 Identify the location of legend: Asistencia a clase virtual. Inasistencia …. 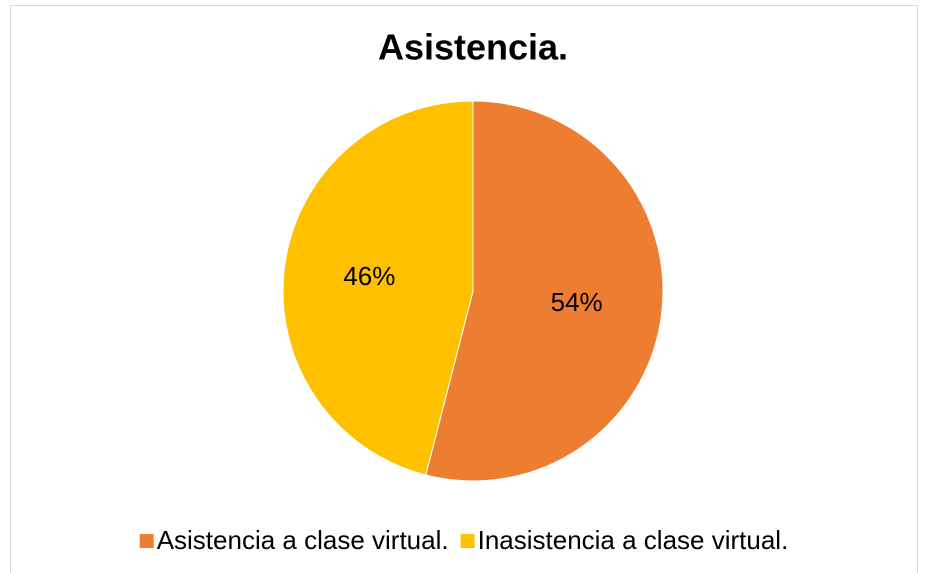
(464, 540).